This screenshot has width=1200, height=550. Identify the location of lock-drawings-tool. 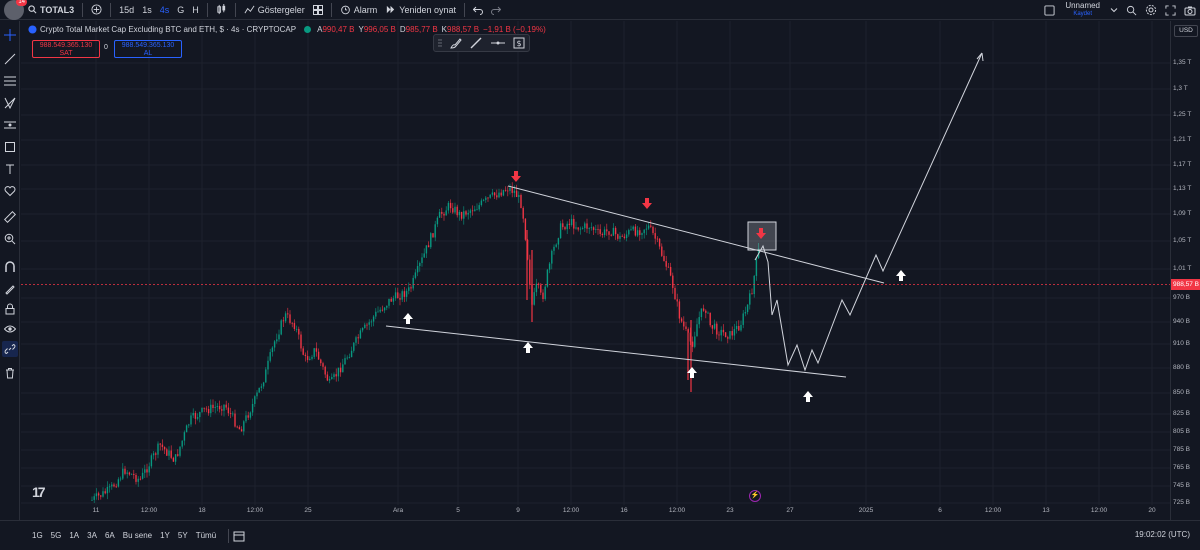
(10, 309).